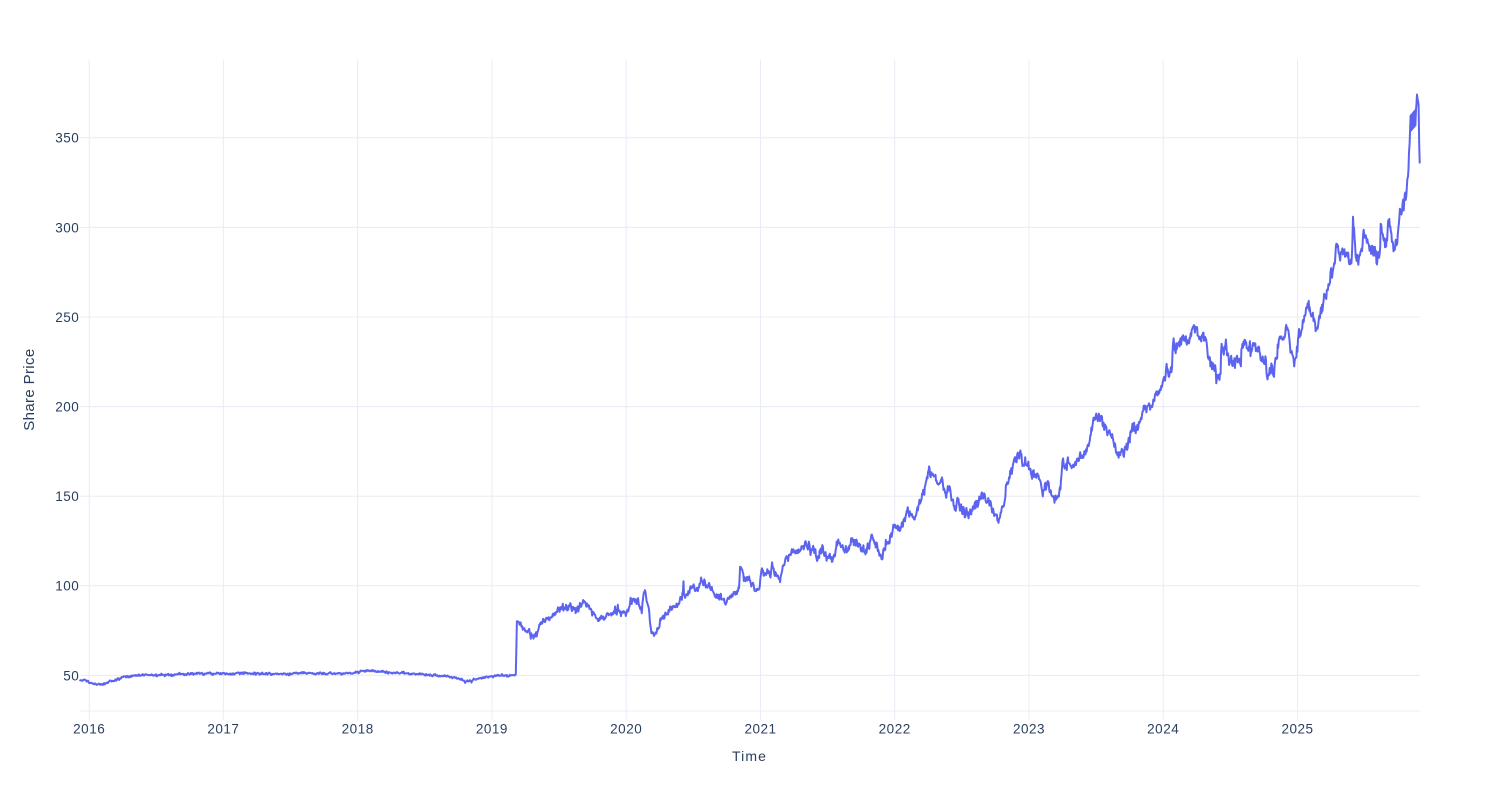  What do you see at coordinates (358, 728) in the screenshot?
I see `svg-text: 2018` at bounding box center [358, 728].